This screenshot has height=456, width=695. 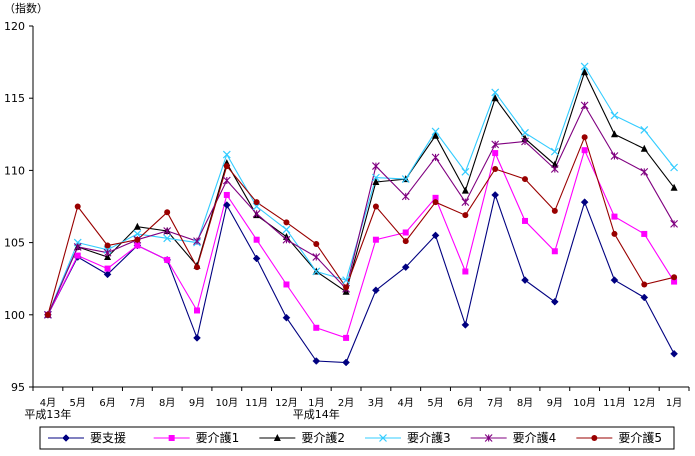 What do you see at coordinates (376, 403) in the screenshot?
I see `x-tick-label: 3月` at bounding box center [376, 403].